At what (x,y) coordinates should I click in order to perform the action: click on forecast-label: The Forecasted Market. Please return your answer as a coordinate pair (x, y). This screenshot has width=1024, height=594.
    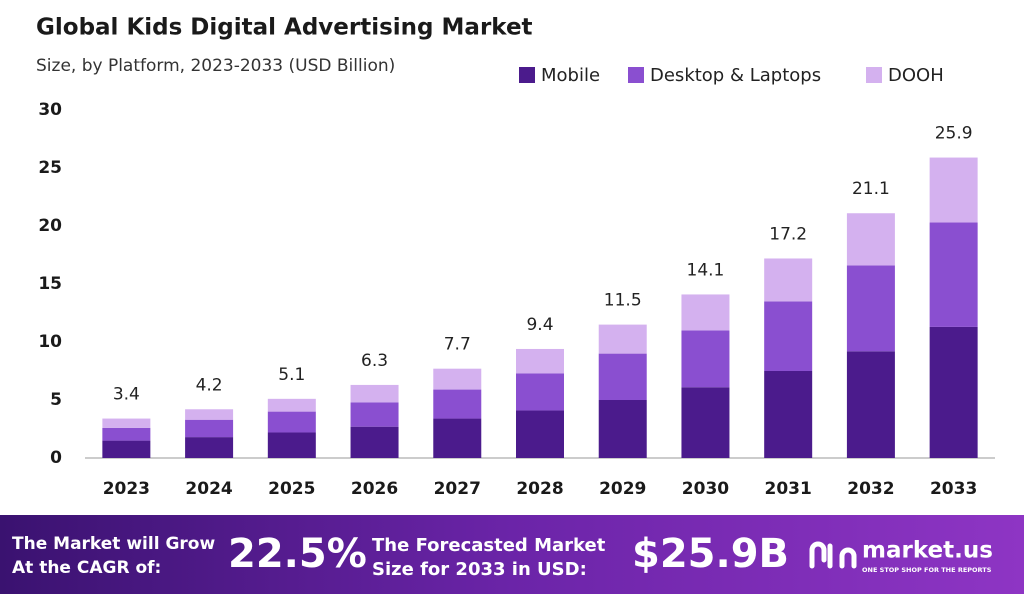
    Looking at the image, I should click on (489, 545).